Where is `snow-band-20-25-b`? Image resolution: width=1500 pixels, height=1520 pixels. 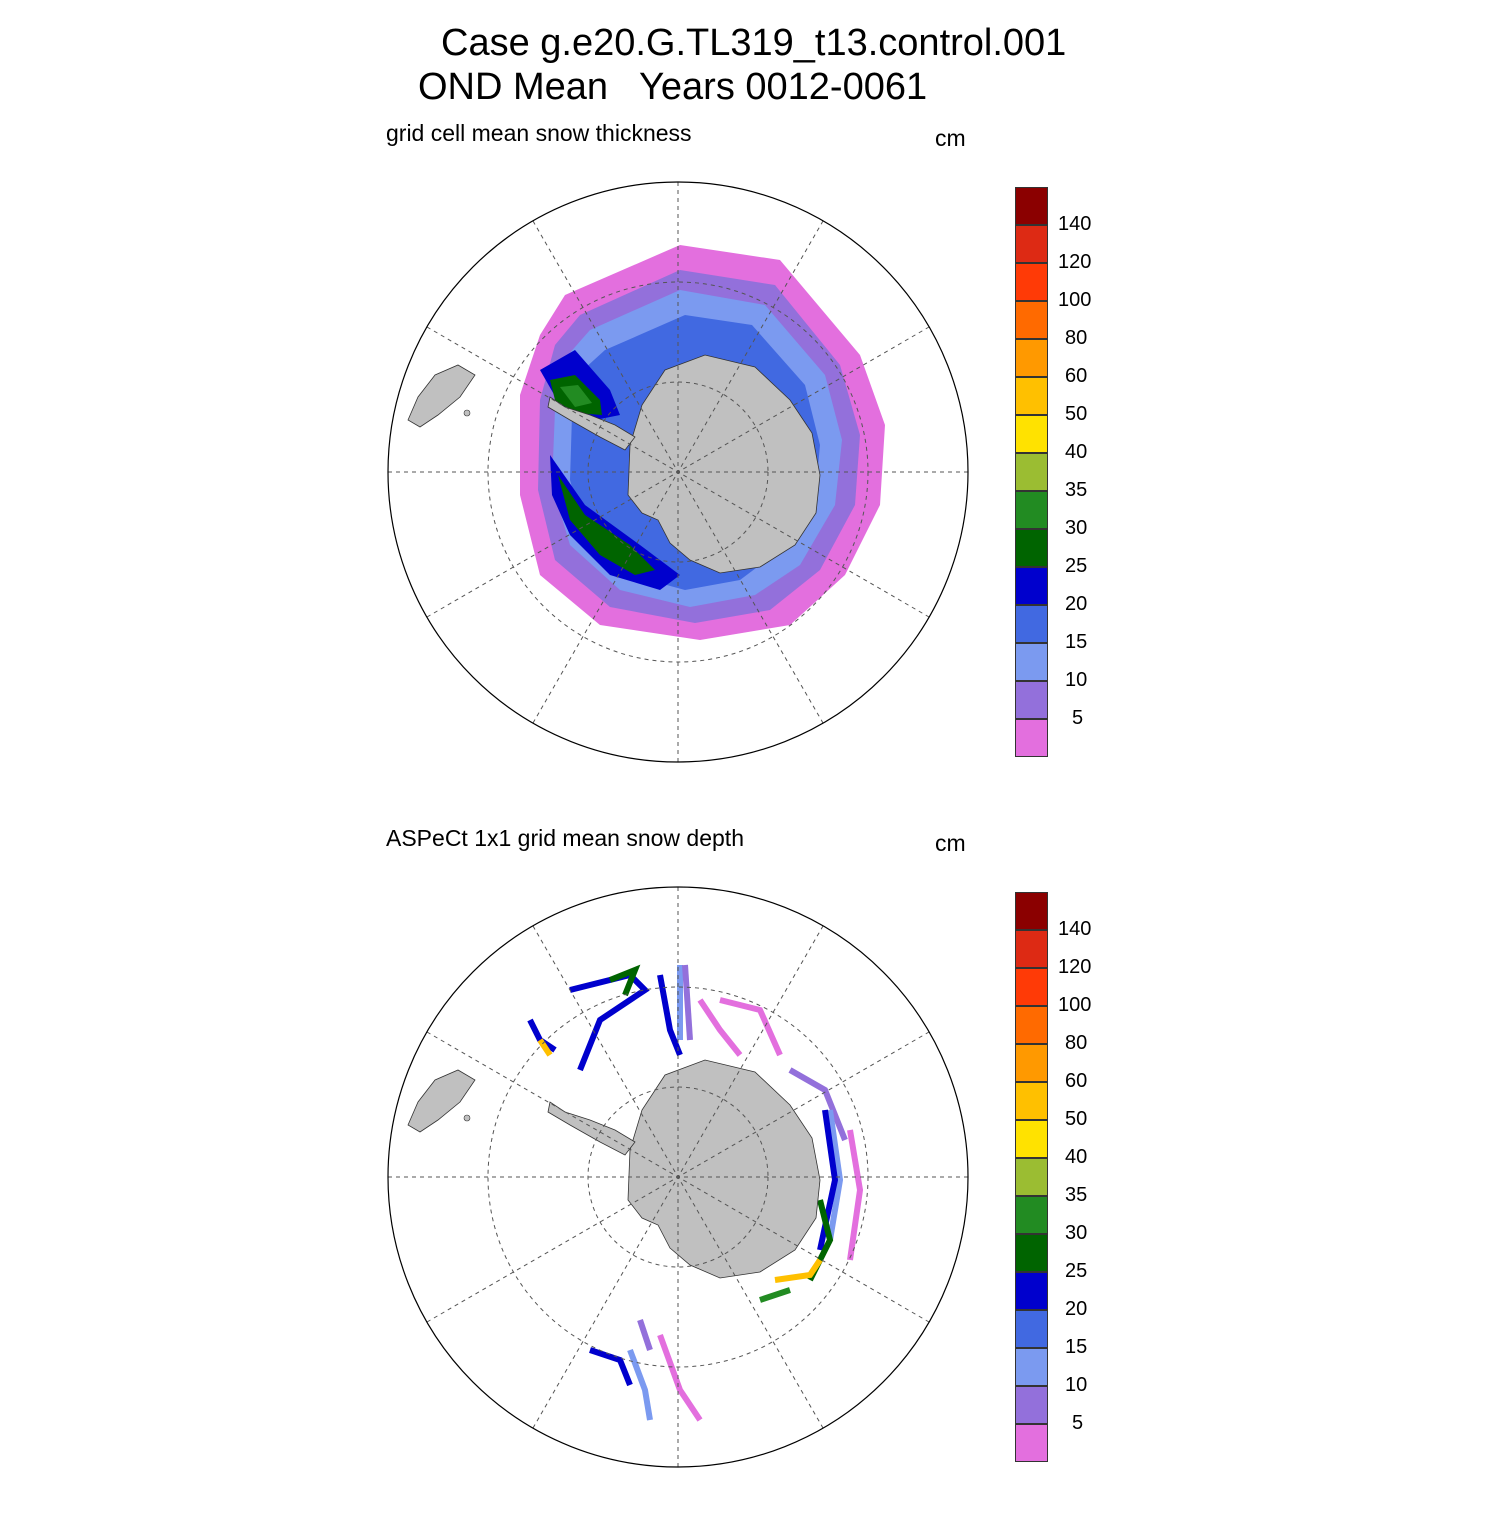 snow-band-20-25-b is located at coordinates (615, 522).